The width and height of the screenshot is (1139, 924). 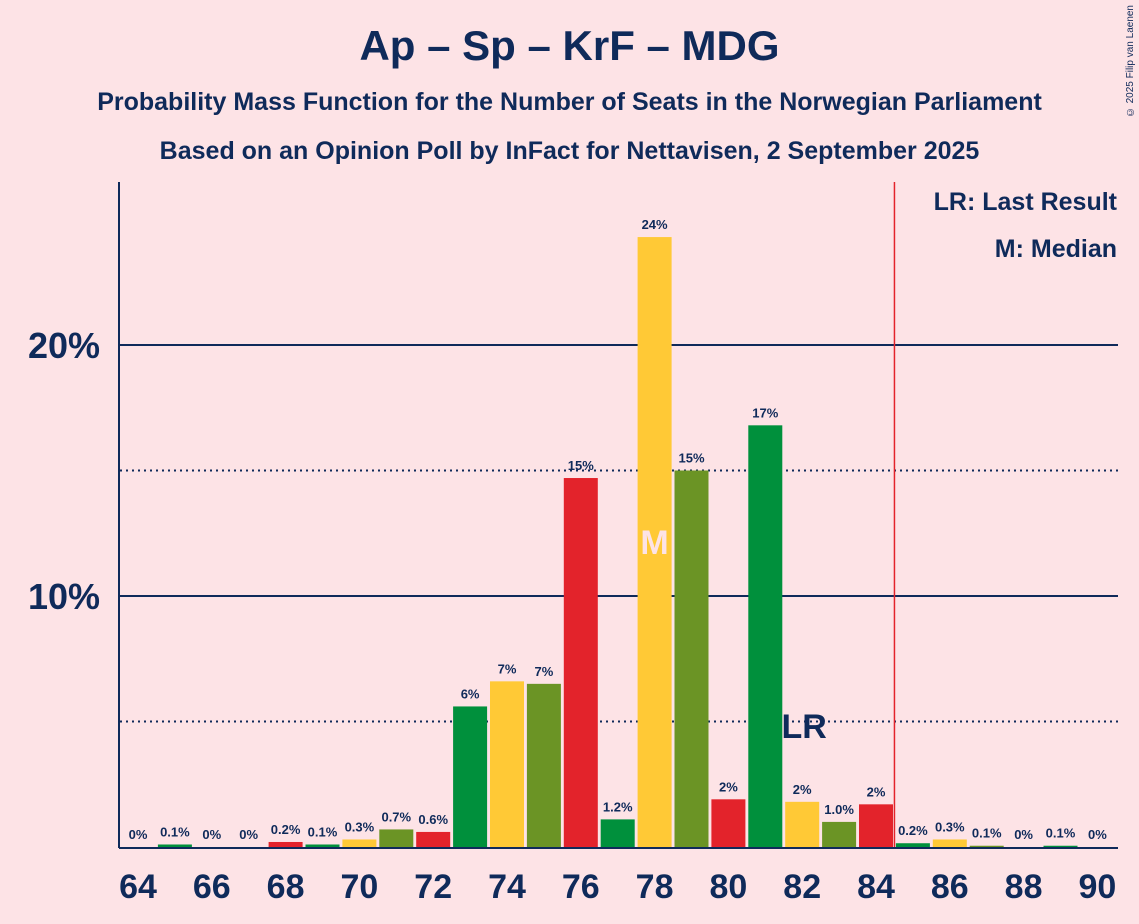 I want to click on x-tick-label-90: 90, so click(x=1097, y=887).